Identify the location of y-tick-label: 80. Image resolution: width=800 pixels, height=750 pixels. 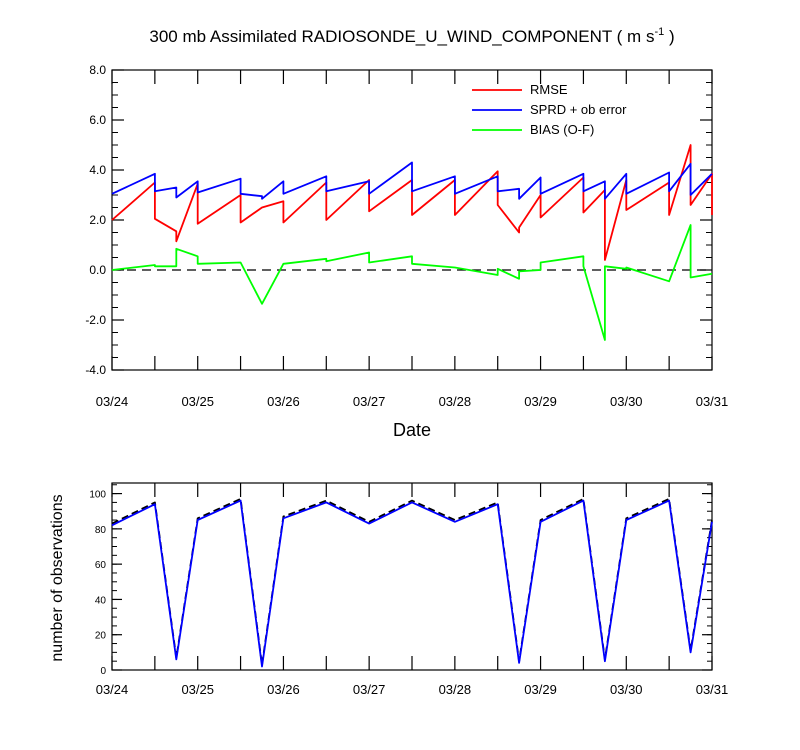
(101, 530).